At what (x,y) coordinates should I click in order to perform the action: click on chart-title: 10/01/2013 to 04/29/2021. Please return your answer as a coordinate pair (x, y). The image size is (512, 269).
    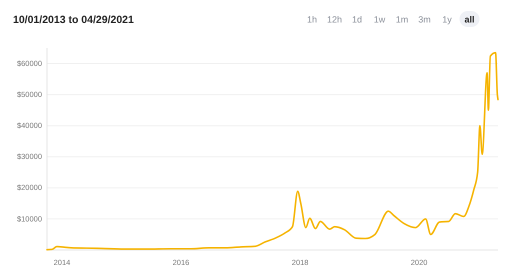
    Looking at the image, I should click on (73, 20).